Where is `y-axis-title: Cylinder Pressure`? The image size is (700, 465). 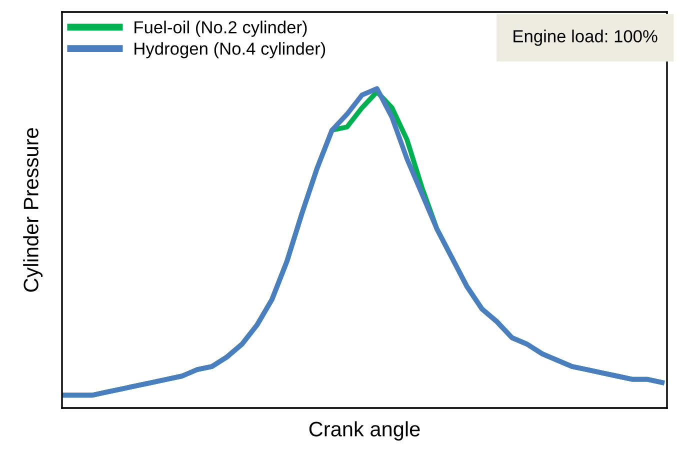
y-axis-title: Cylinder Pressure is located at coordinates (33, 210).